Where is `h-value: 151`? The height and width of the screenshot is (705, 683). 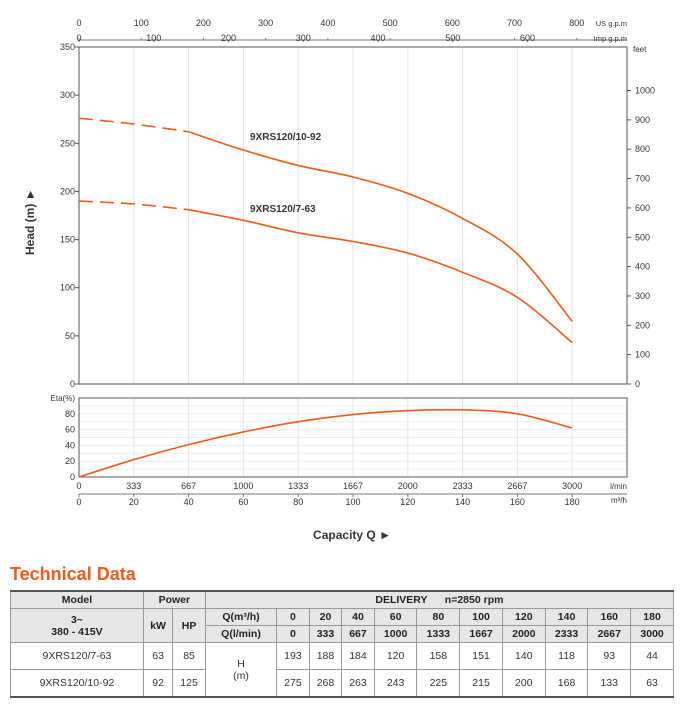 h-value: 151 is located at coordinates (481, 656).